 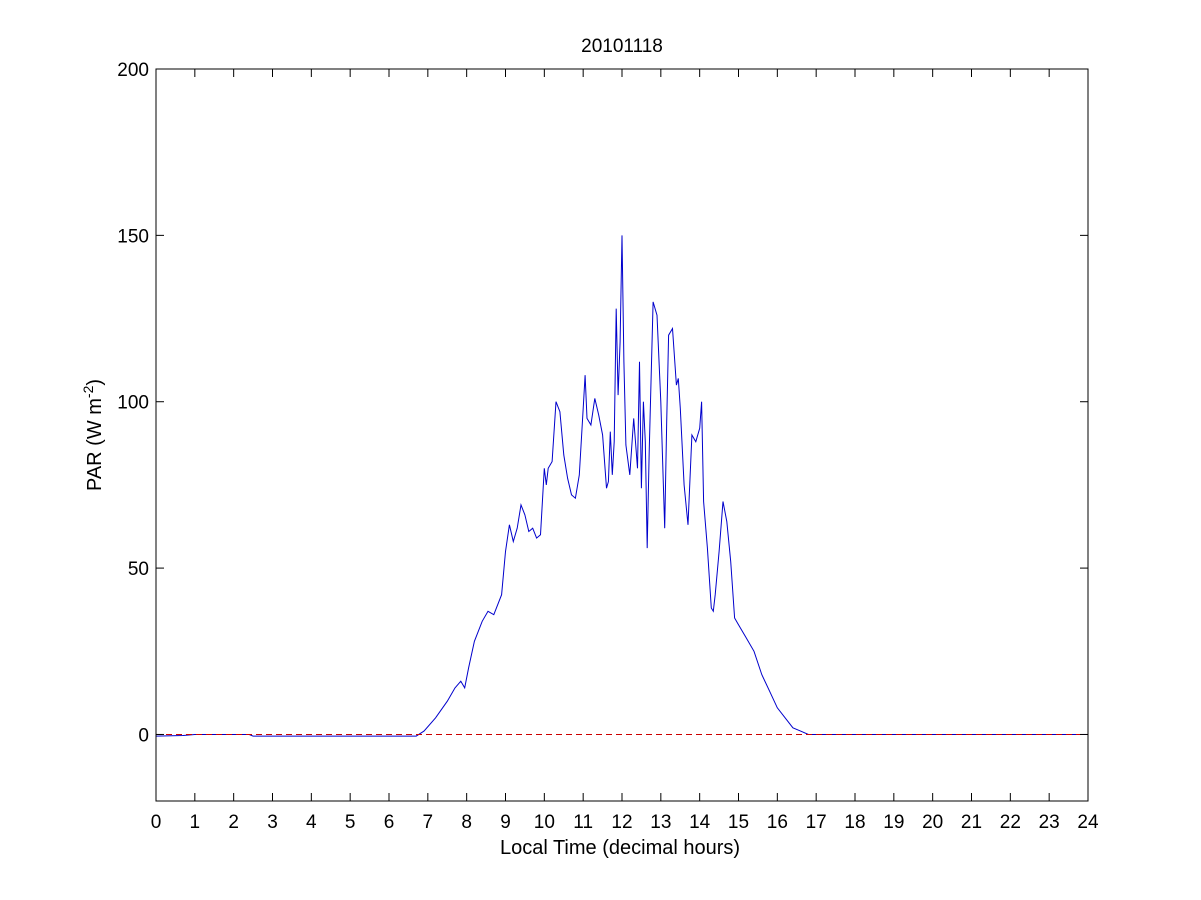 What do you see at coordinates (1010, 822) in the screenshot?
I see `x-tick-label: 22` at bounding box center [1010, 822].